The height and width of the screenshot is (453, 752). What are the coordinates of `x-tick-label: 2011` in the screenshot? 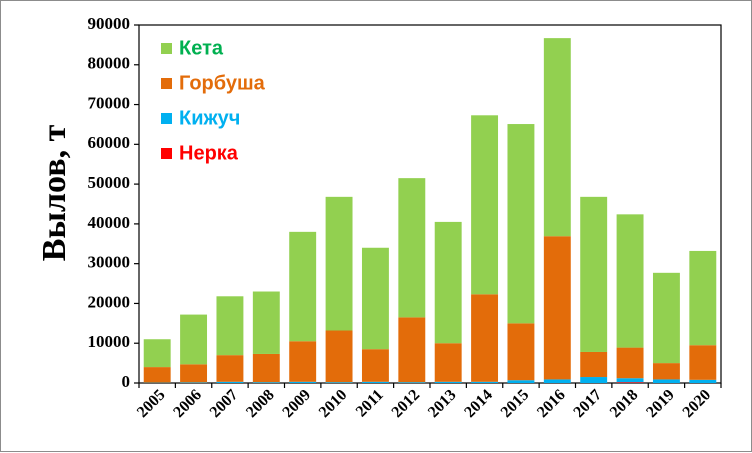 It's located at (370, 403).